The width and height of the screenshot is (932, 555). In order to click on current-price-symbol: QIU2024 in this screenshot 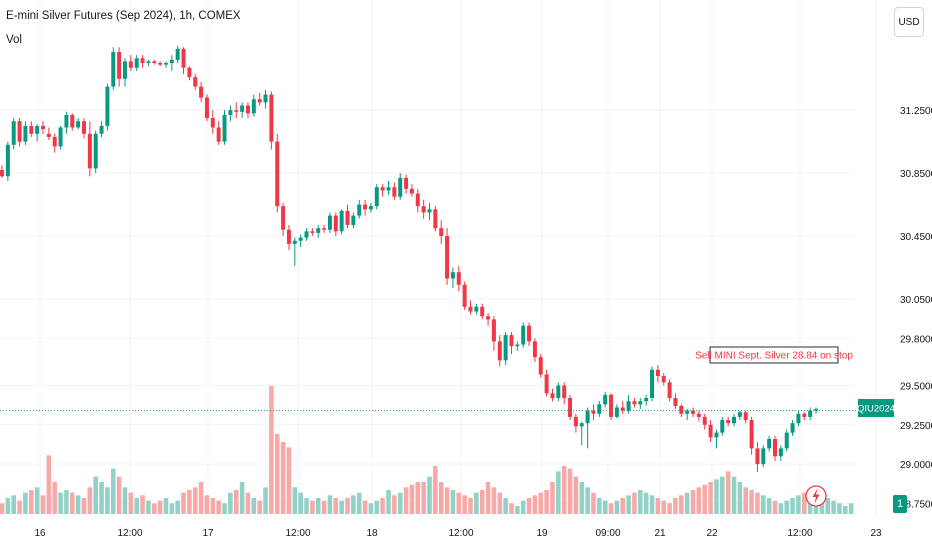, I will do `click(876, 409)`.